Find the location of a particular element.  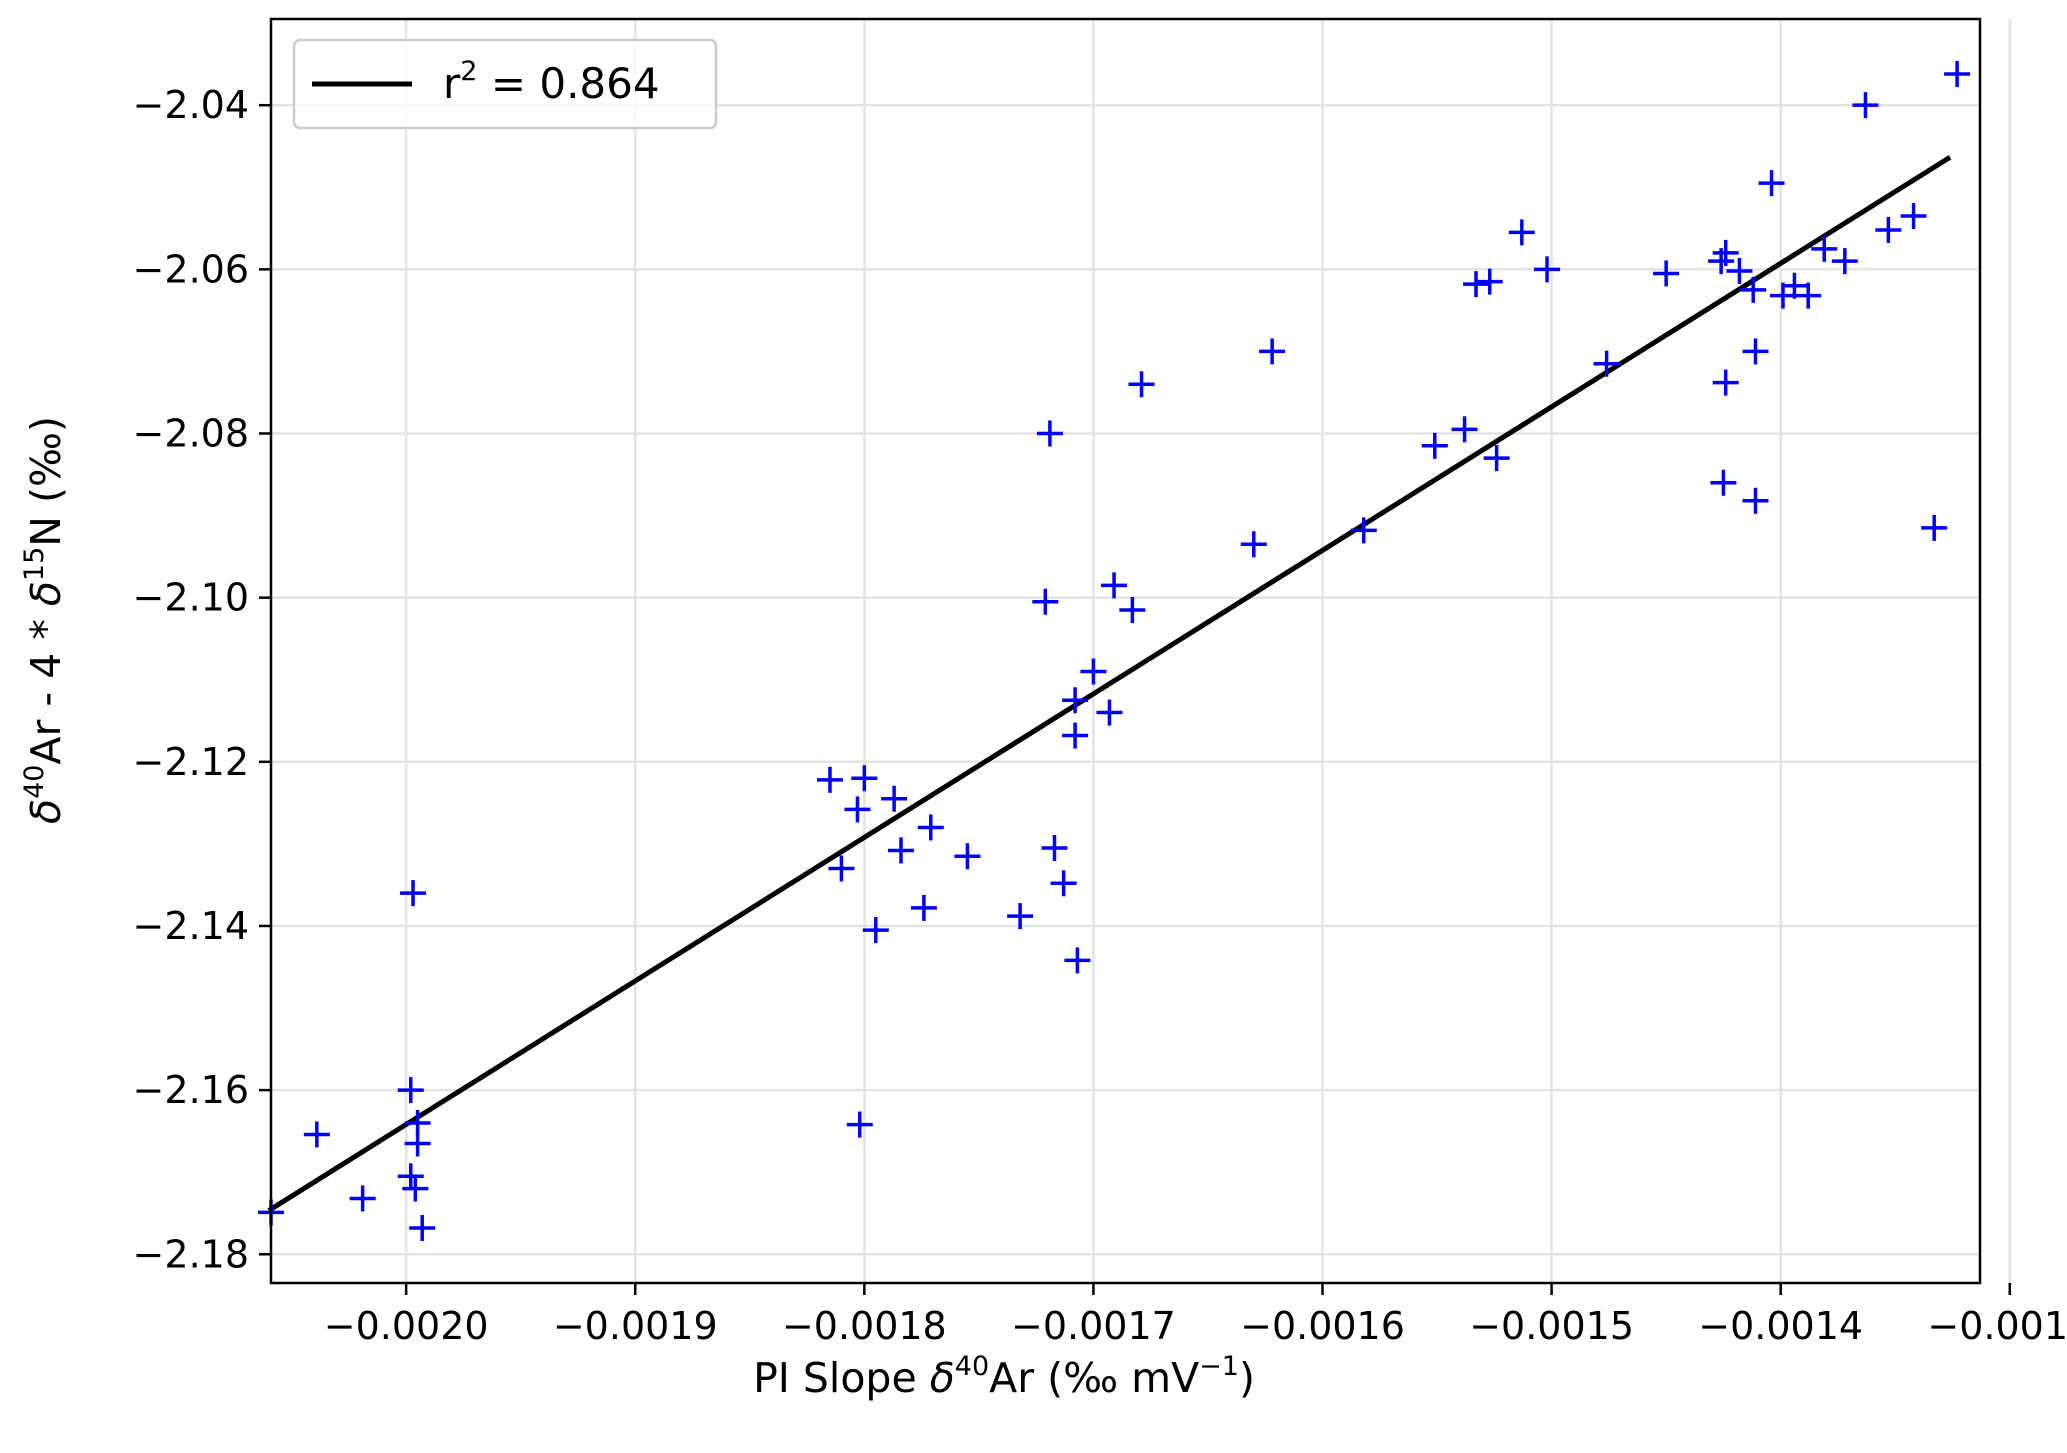

legend: r2 = 0.864 is located at coordinates (505, 84).